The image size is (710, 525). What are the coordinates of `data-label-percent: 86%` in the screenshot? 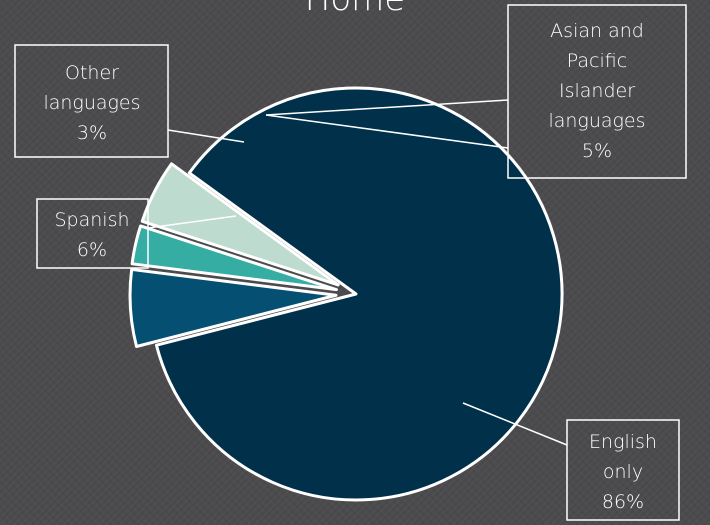 It's located at (623, 502).